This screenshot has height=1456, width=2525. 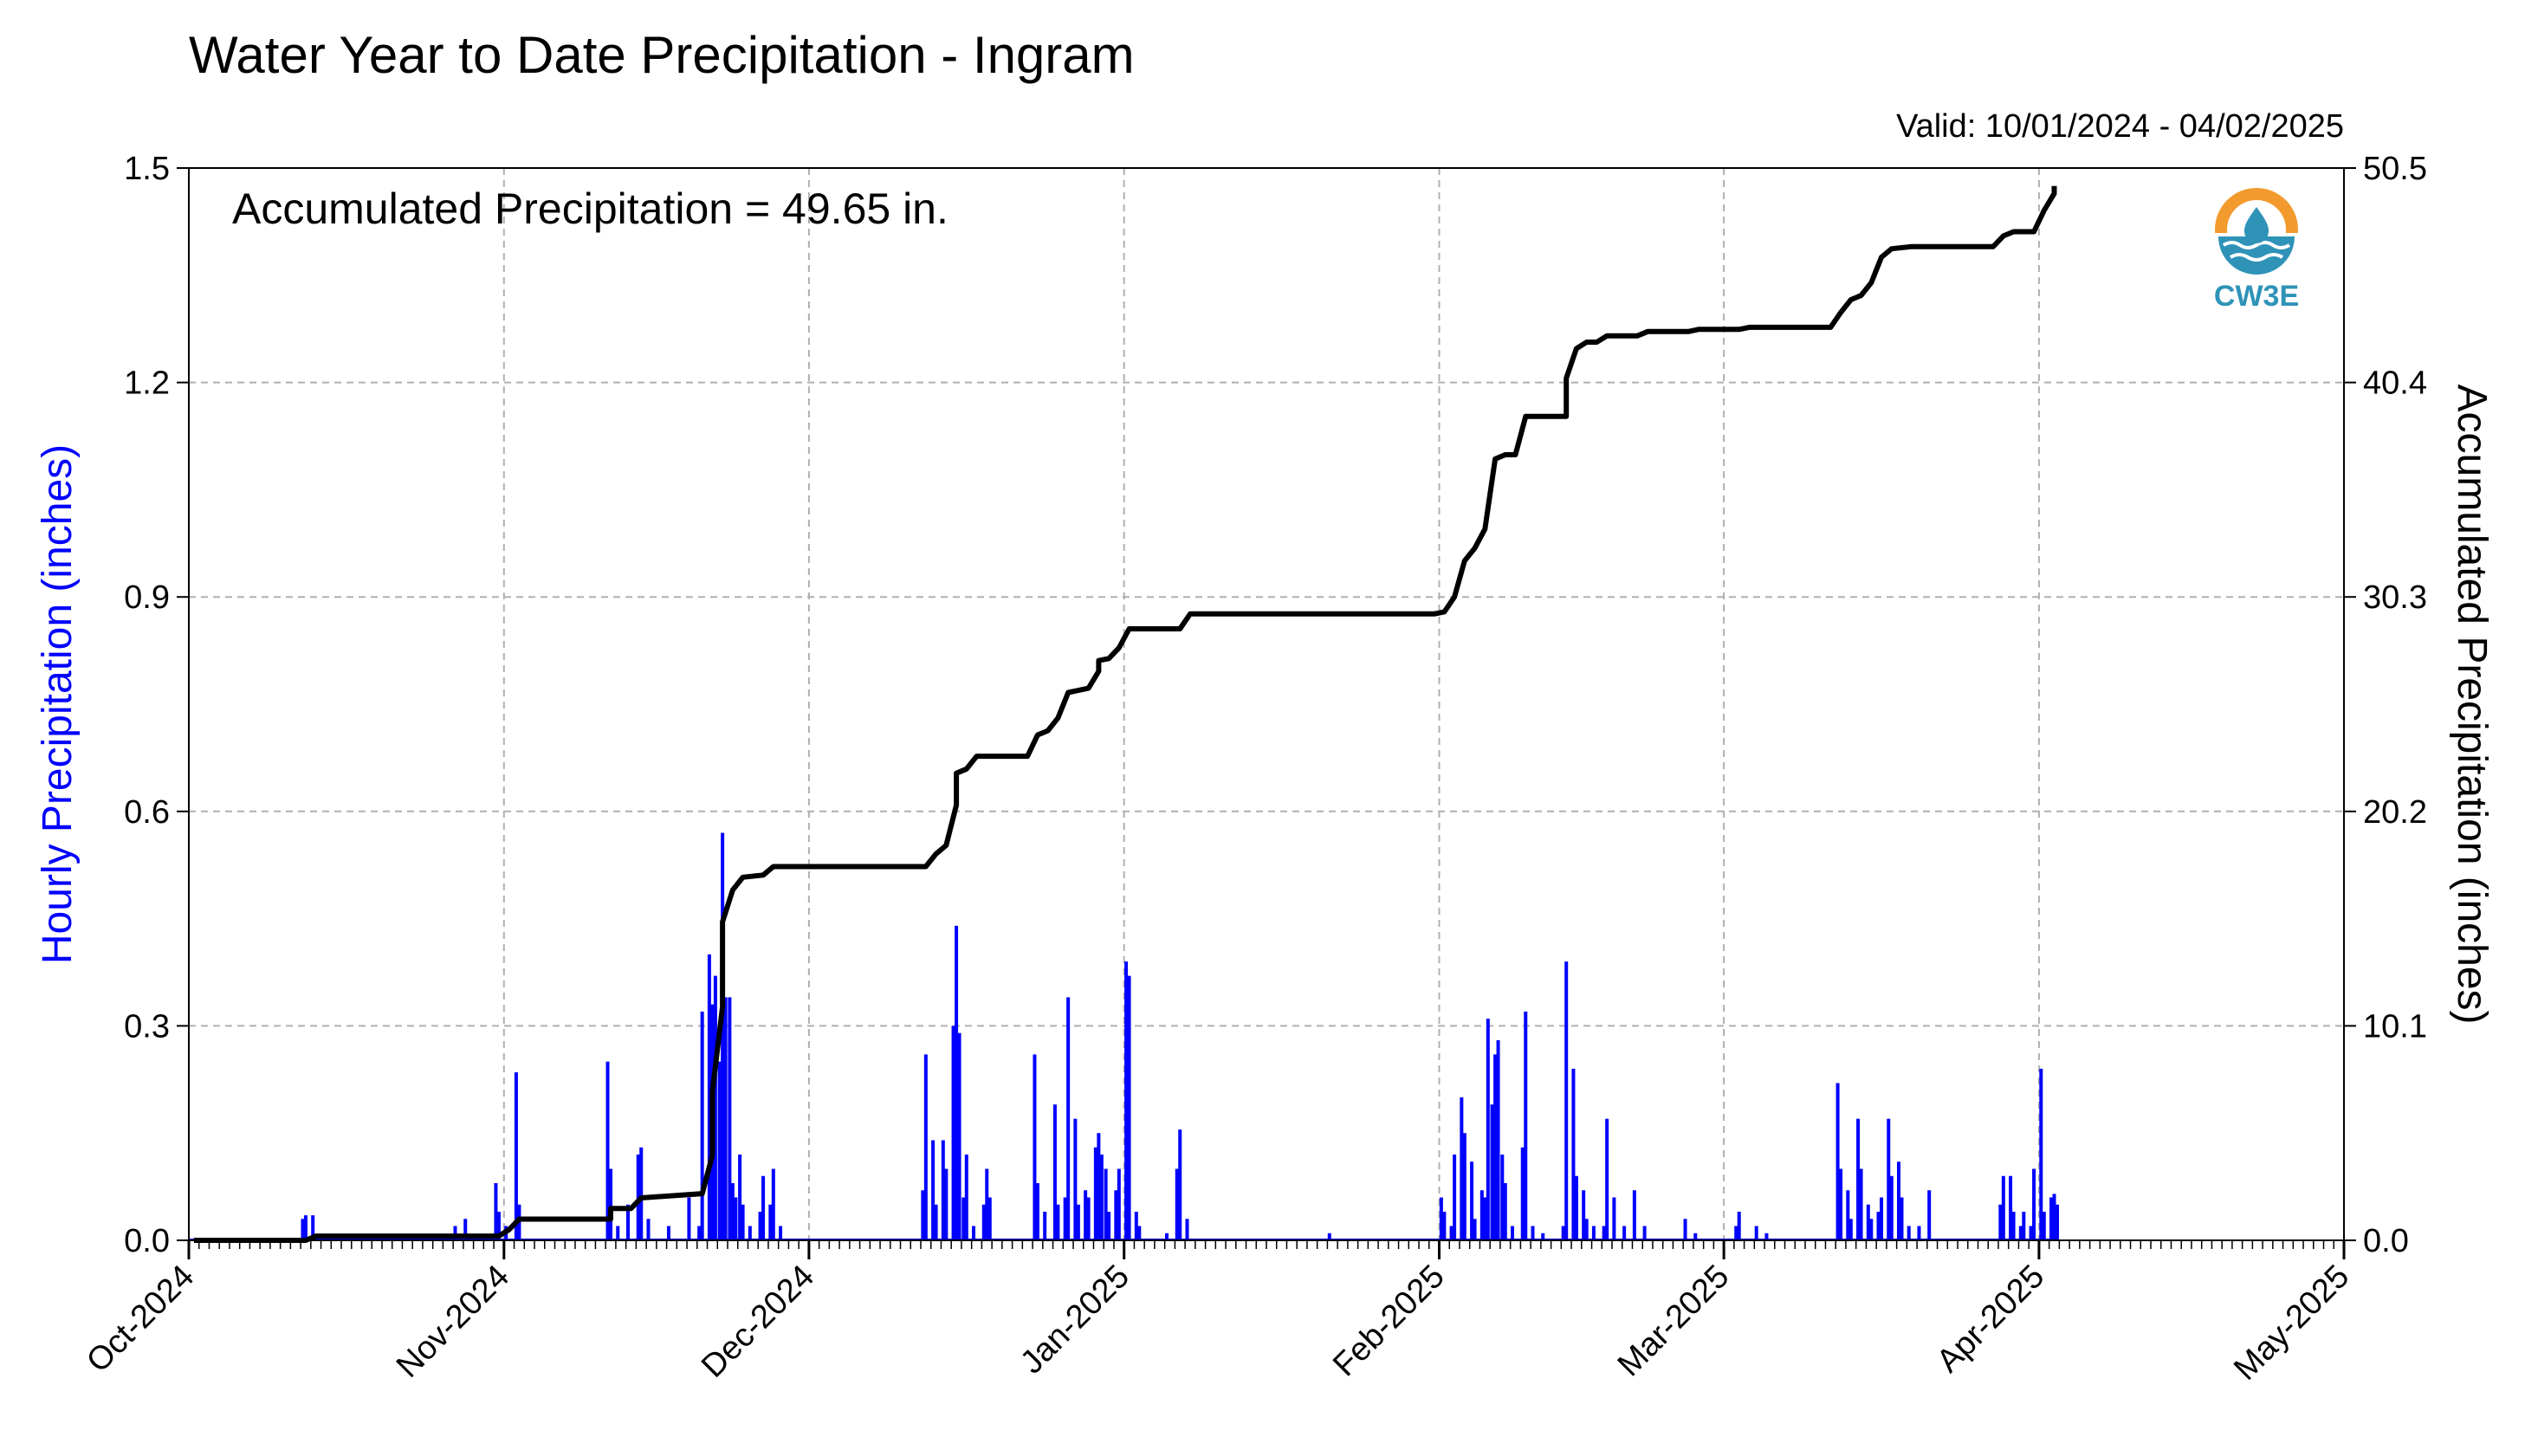 I want to click on x-tick-label: Oct-2024, so click(x=140, y=1319).